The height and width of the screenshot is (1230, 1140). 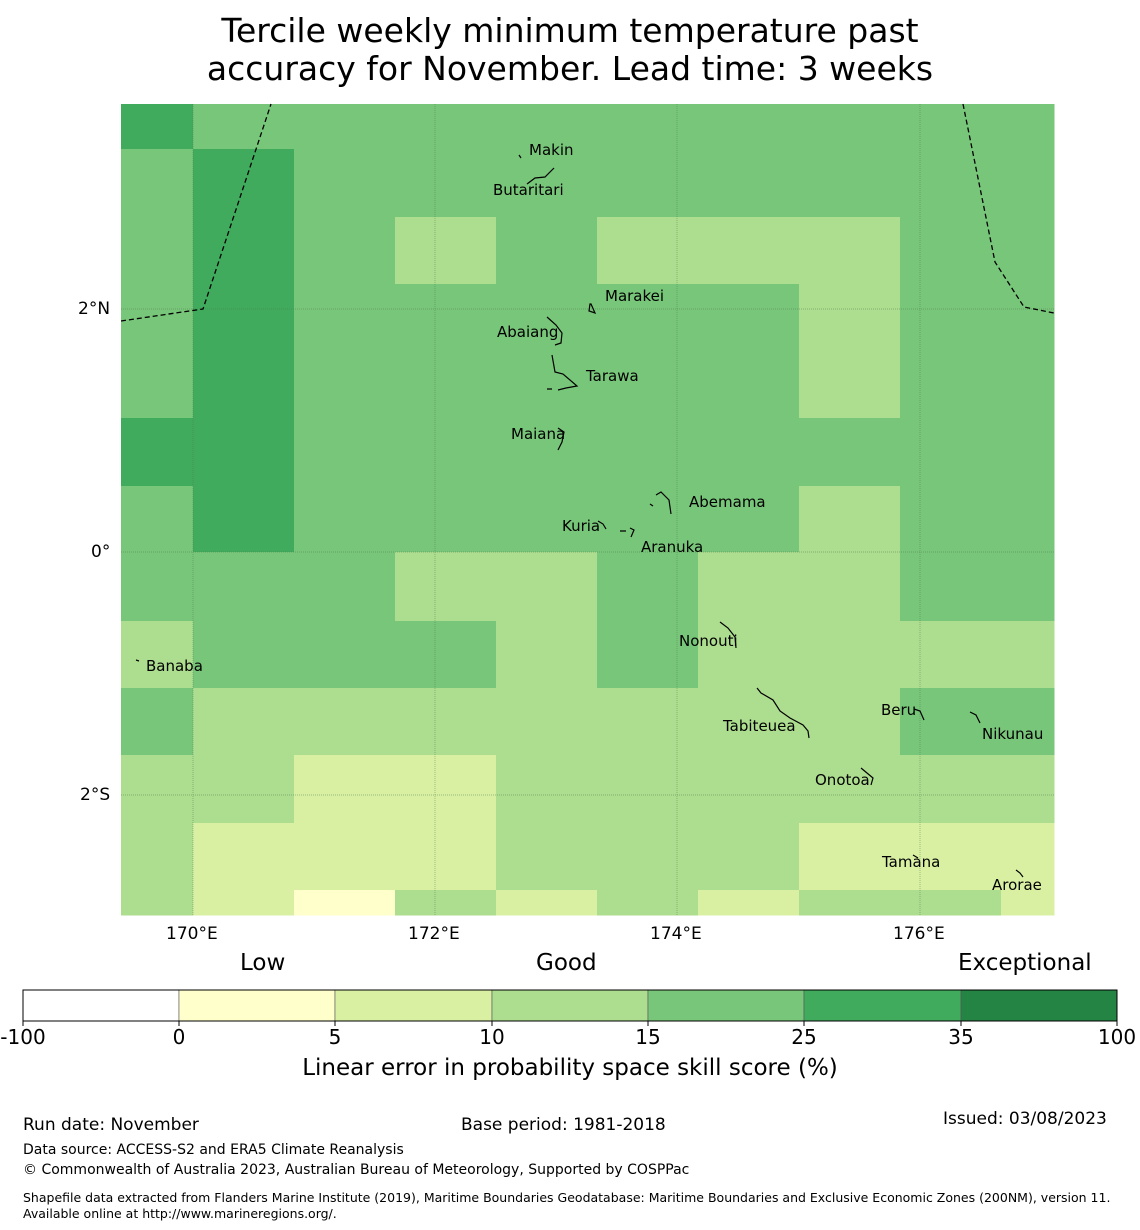 I want to click on arorae-outline, so click(x=1019, y=873).